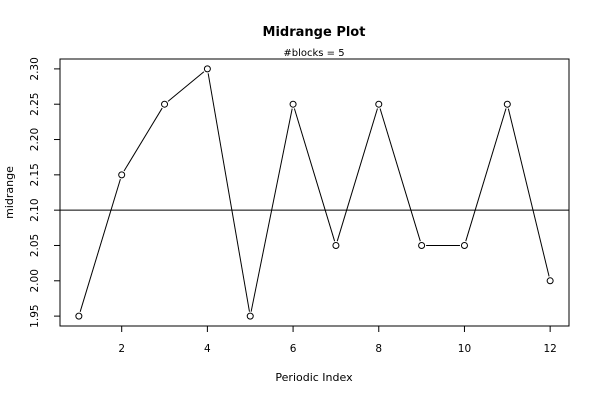 This screenshot has height=400, width=599. I want to click on x-tick-label: 6, so click(293, 349).